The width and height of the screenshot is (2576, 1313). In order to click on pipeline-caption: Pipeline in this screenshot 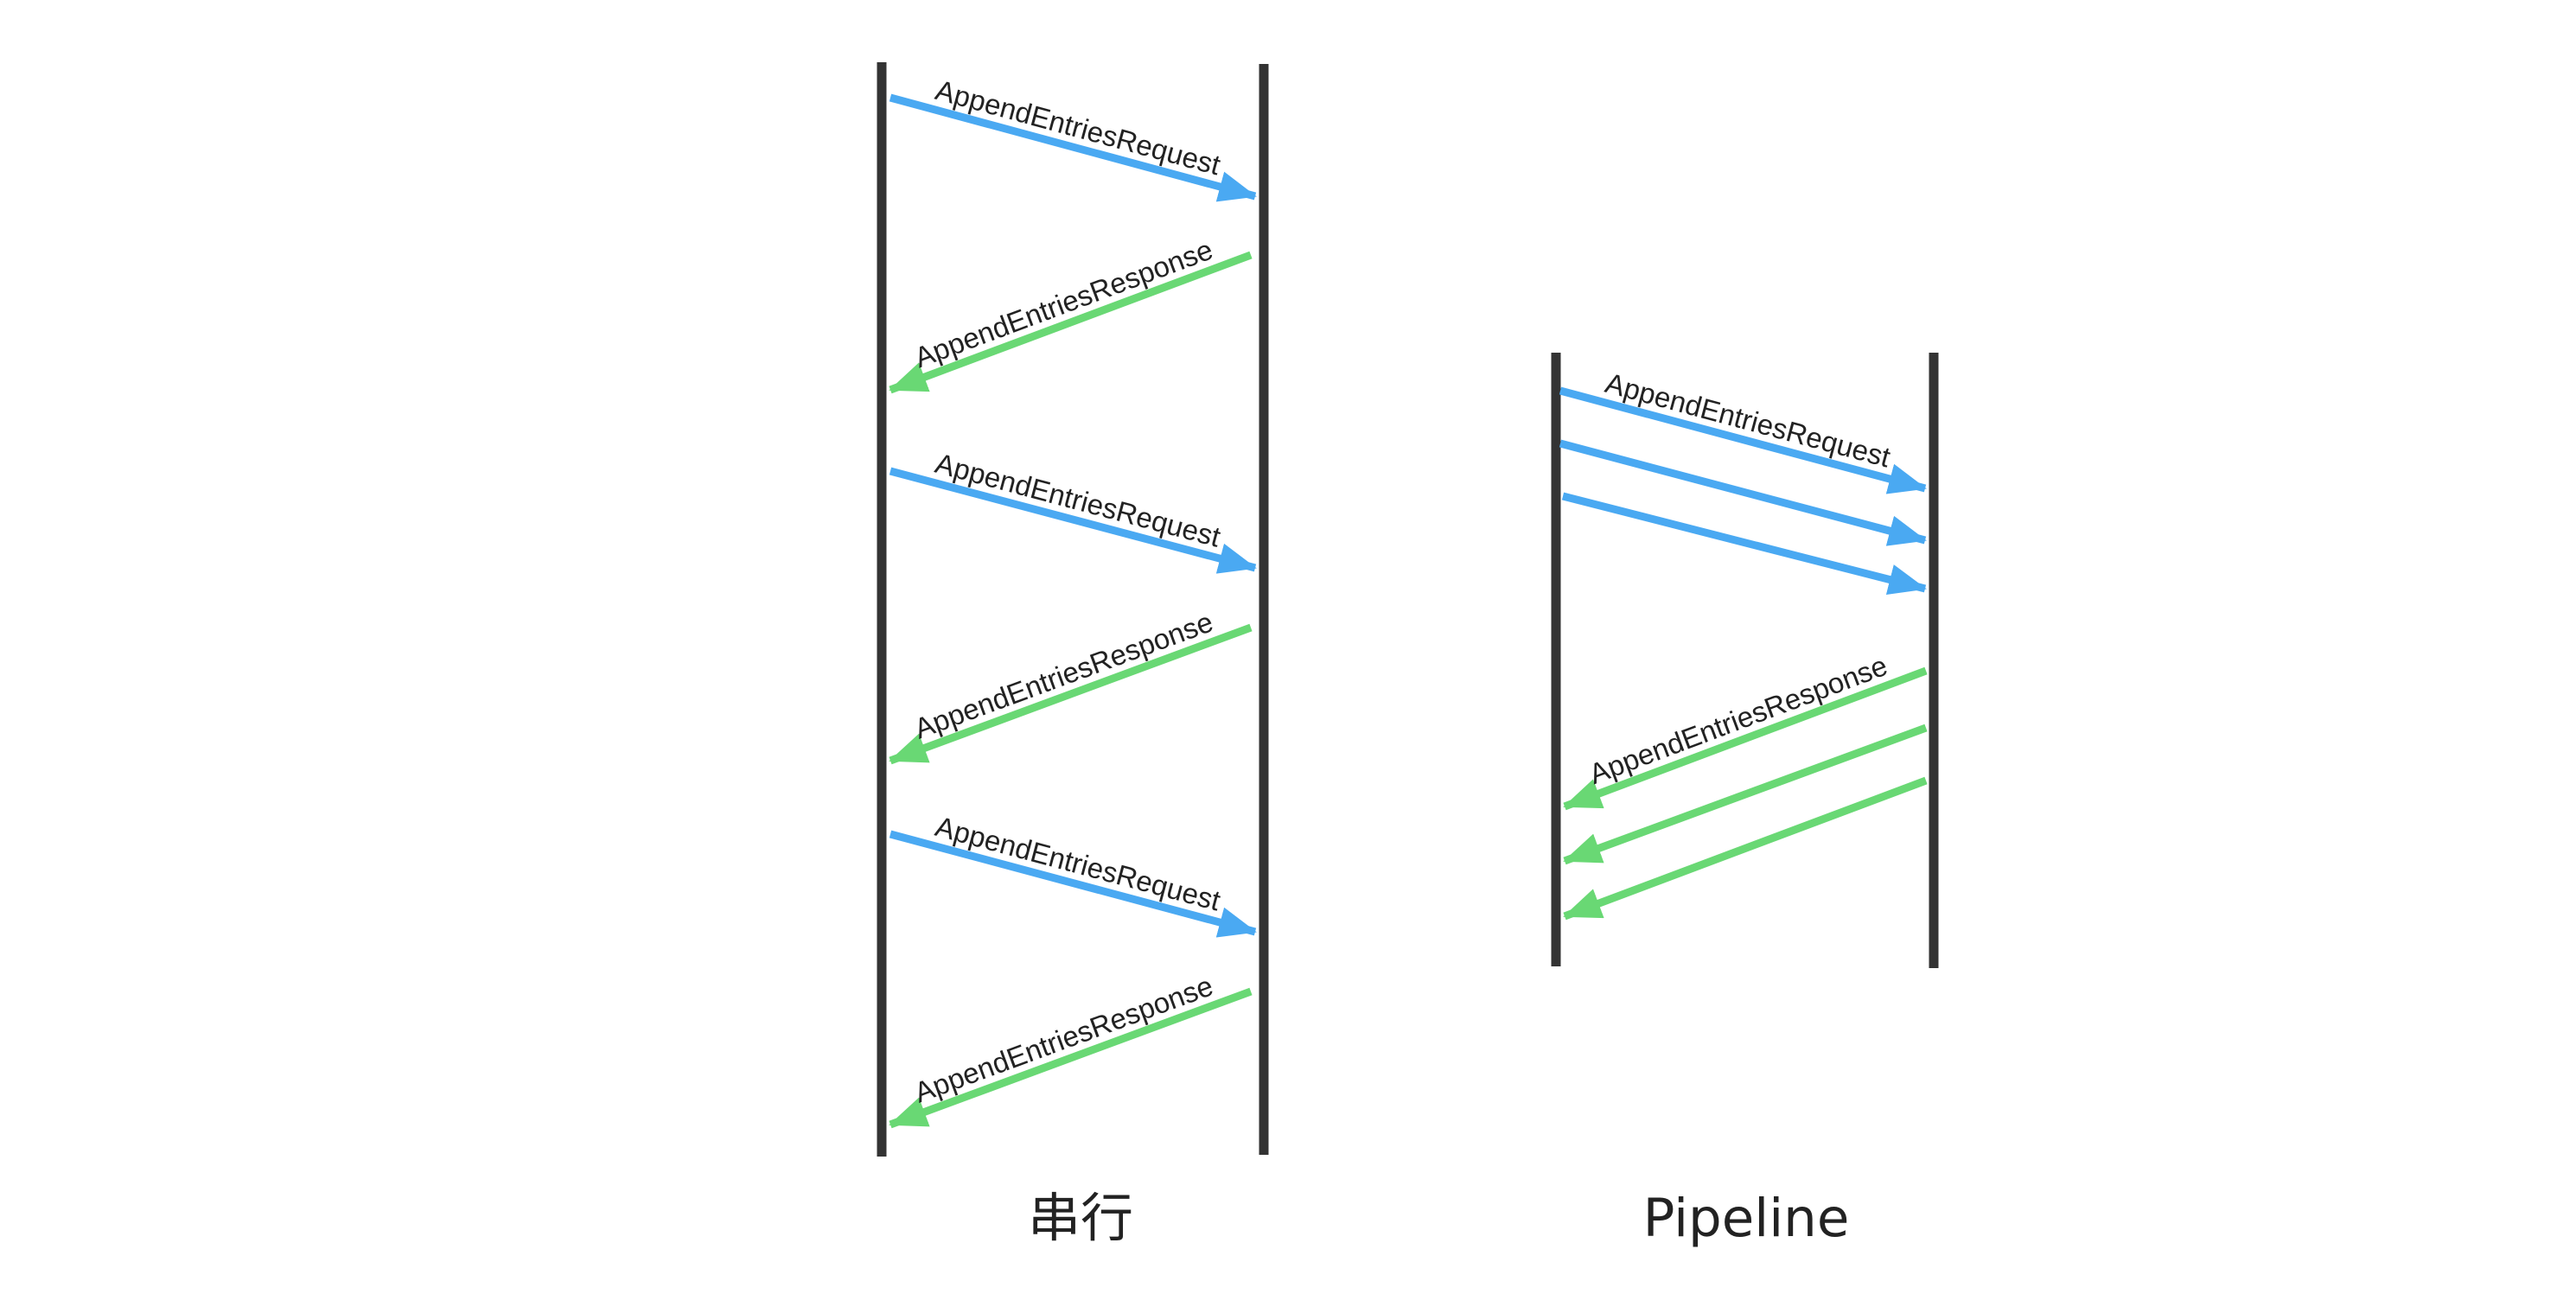, I will do `click(1746, 1218)`.